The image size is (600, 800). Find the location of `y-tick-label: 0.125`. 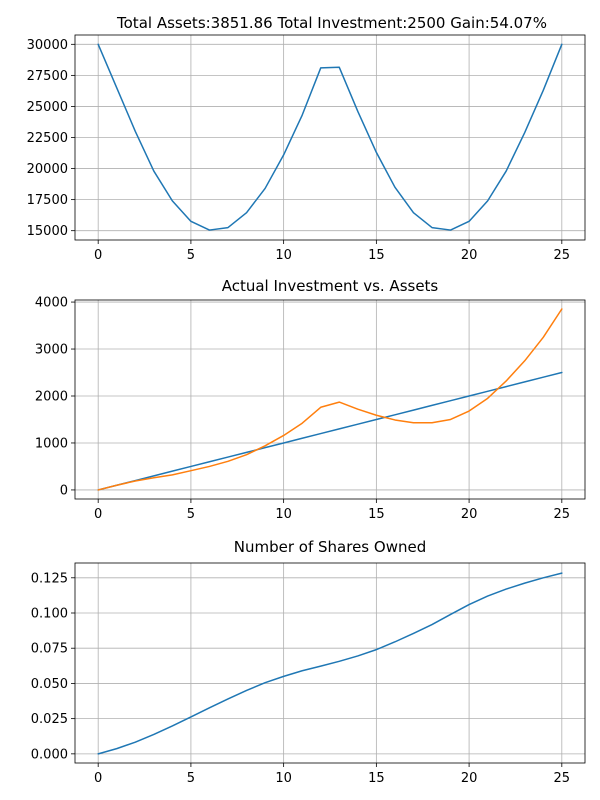

y-tick-label: 0.125 is located at coordinates (49, 578).